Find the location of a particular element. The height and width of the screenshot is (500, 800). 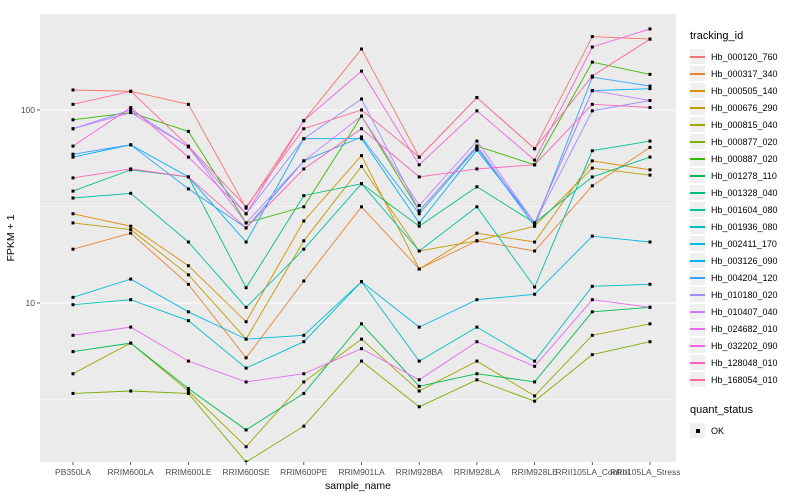

legend-item: Hb_010180_020 is located at coordinates (745, 294).